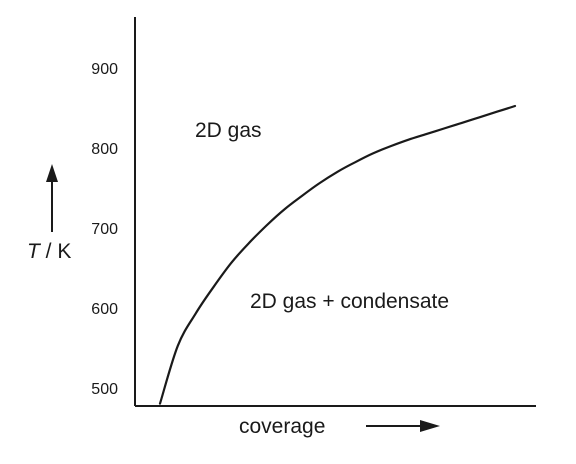 The image size is (576, 464). What do you see at coordinates (104, 69) in the screenshot?
I see `y-tick-label: 900` at bounding box center [104, 69].